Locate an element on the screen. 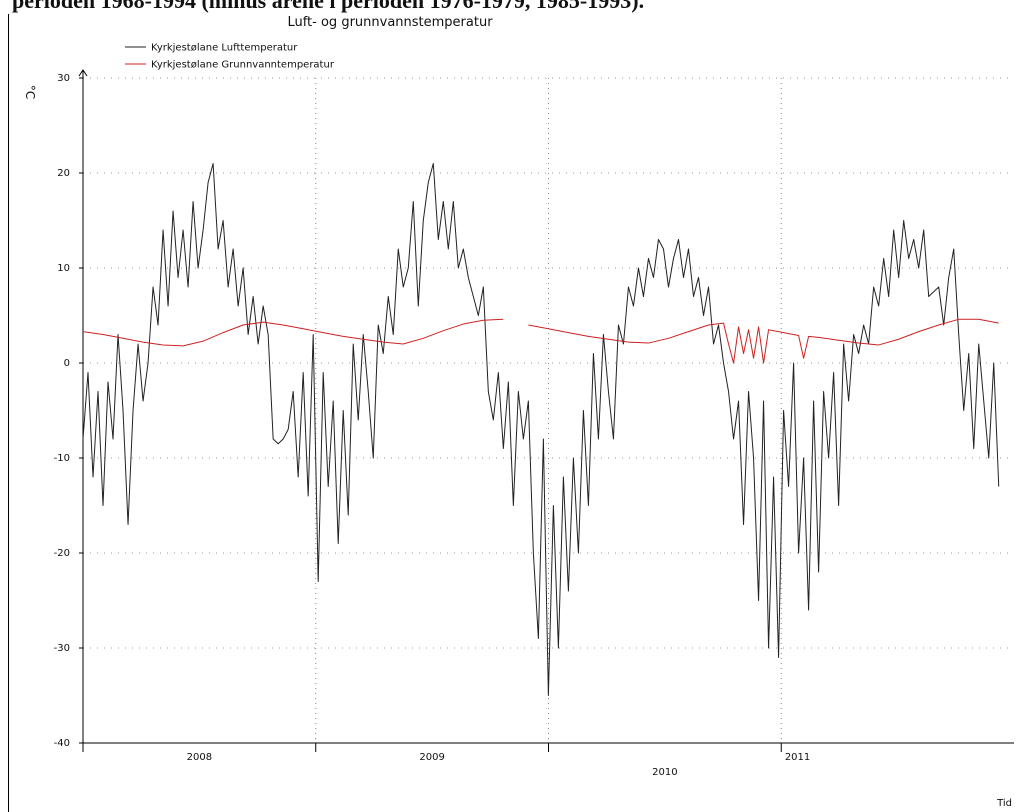 The width and height of the screenshot is (1016, 812). y-tick-label: 0 is located at coordinates (67, 363).